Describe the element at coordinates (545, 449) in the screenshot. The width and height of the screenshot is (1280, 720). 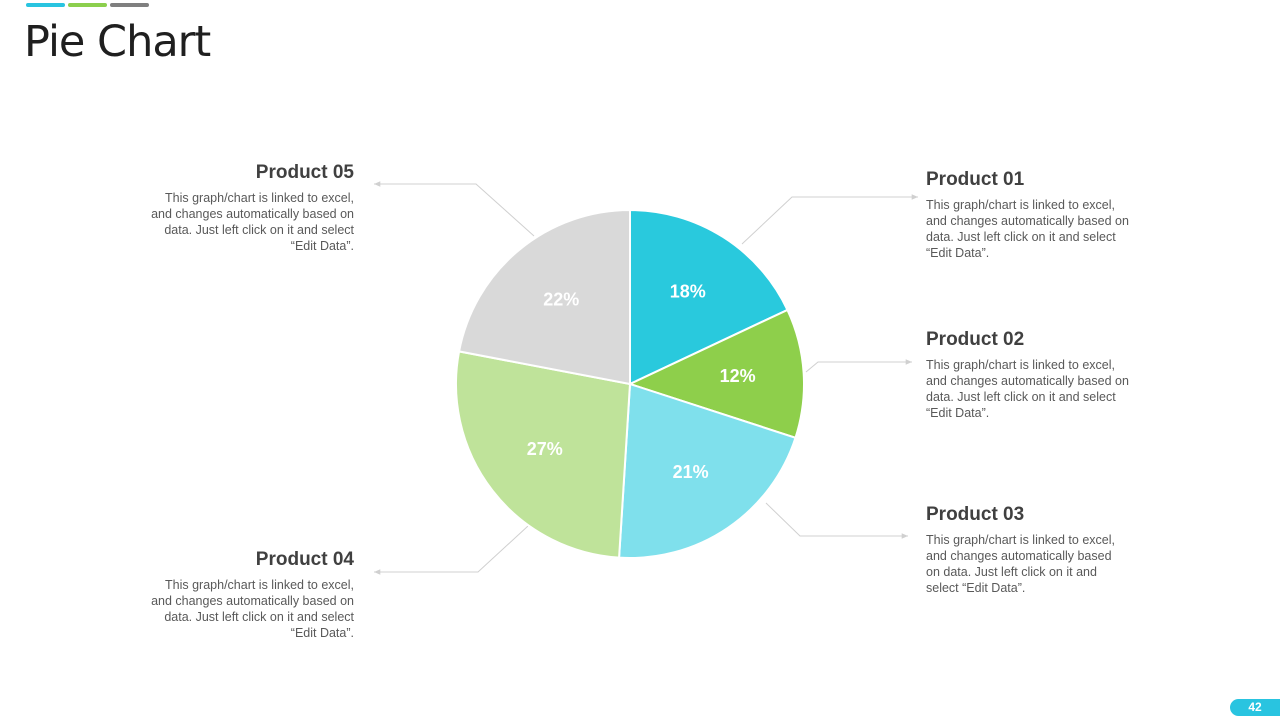
I see `pie-label-product-04: 27%` at that location.